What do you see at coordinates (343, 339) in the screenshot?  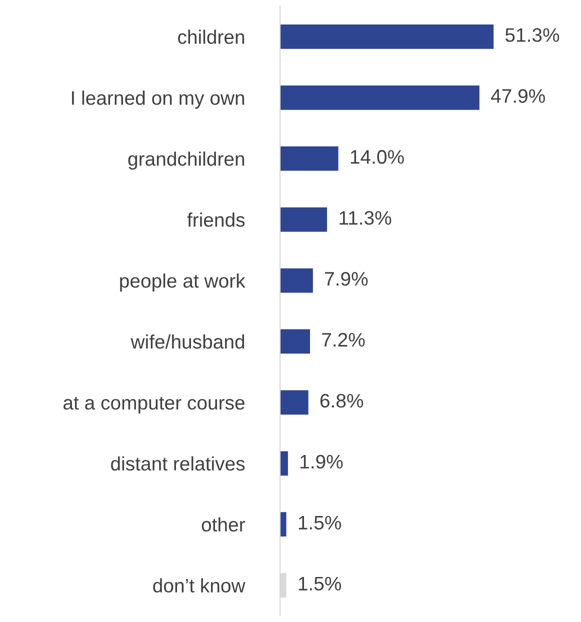 I see `data-label: 7.2%` at bounding box center [343, 339].